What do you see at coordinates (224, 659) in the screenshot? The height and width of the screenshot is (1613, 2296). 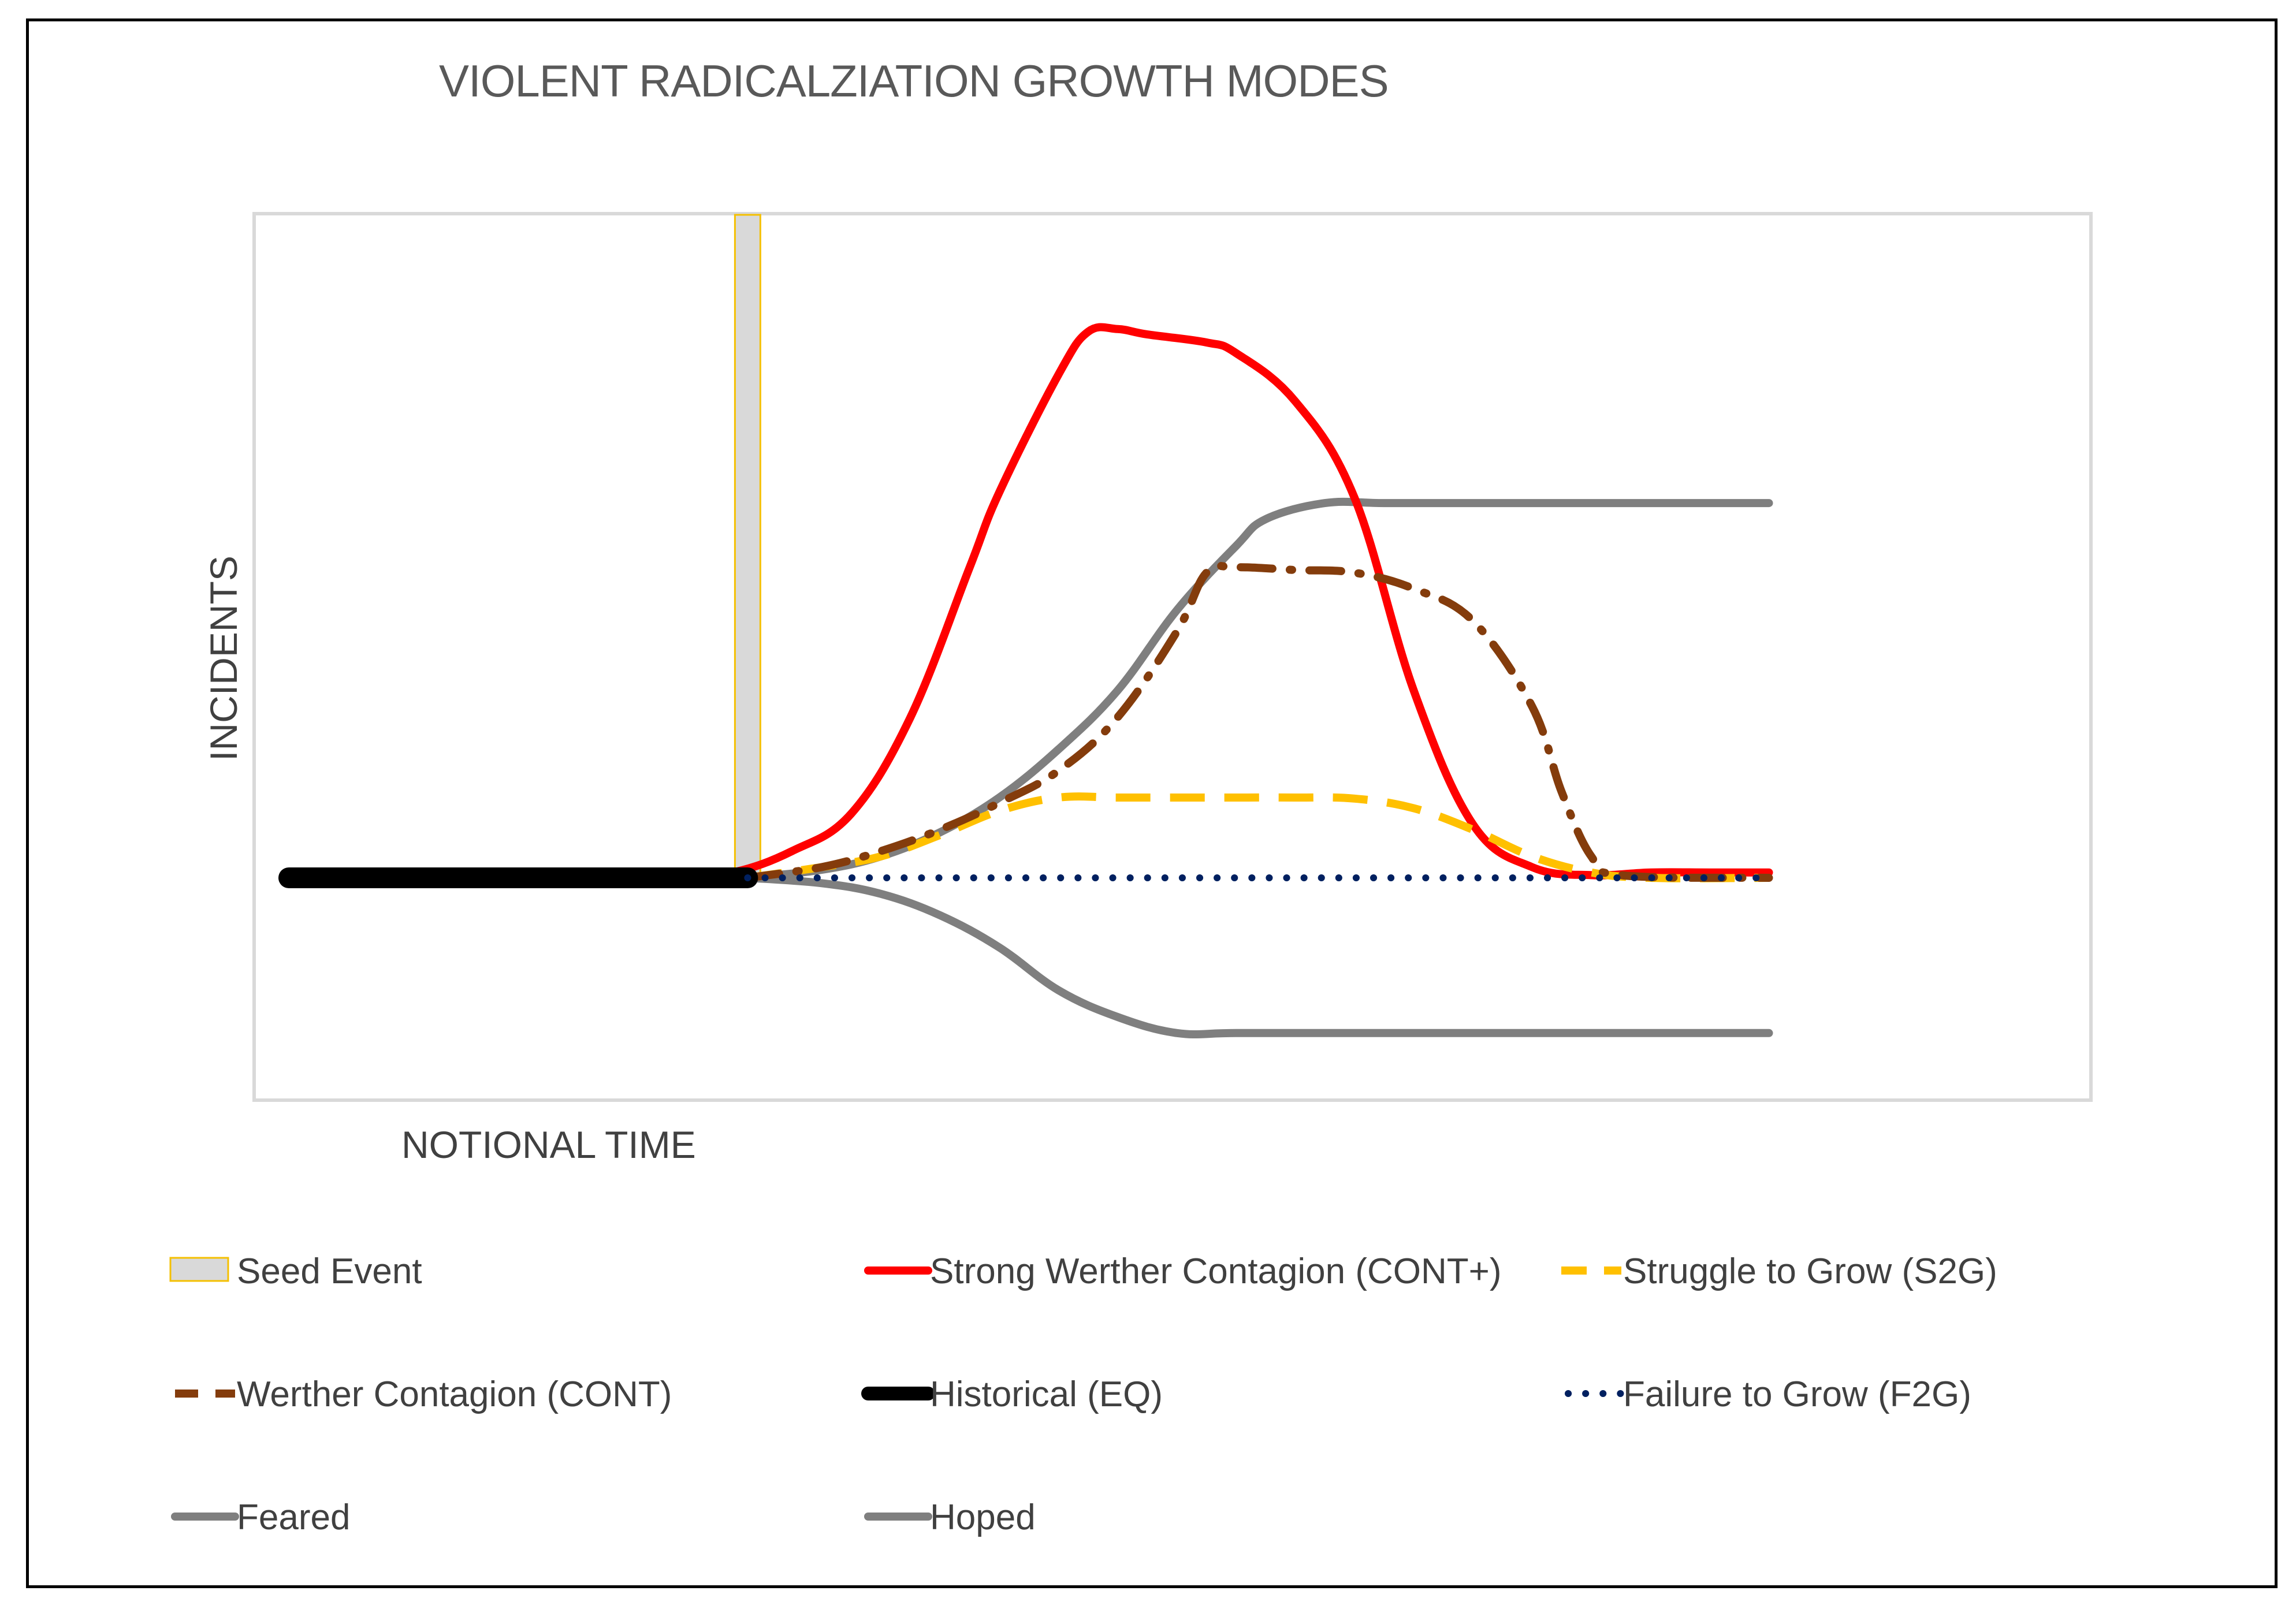 I see `y-axis-label: INCIDENTS` at bounding box center [224, 659].